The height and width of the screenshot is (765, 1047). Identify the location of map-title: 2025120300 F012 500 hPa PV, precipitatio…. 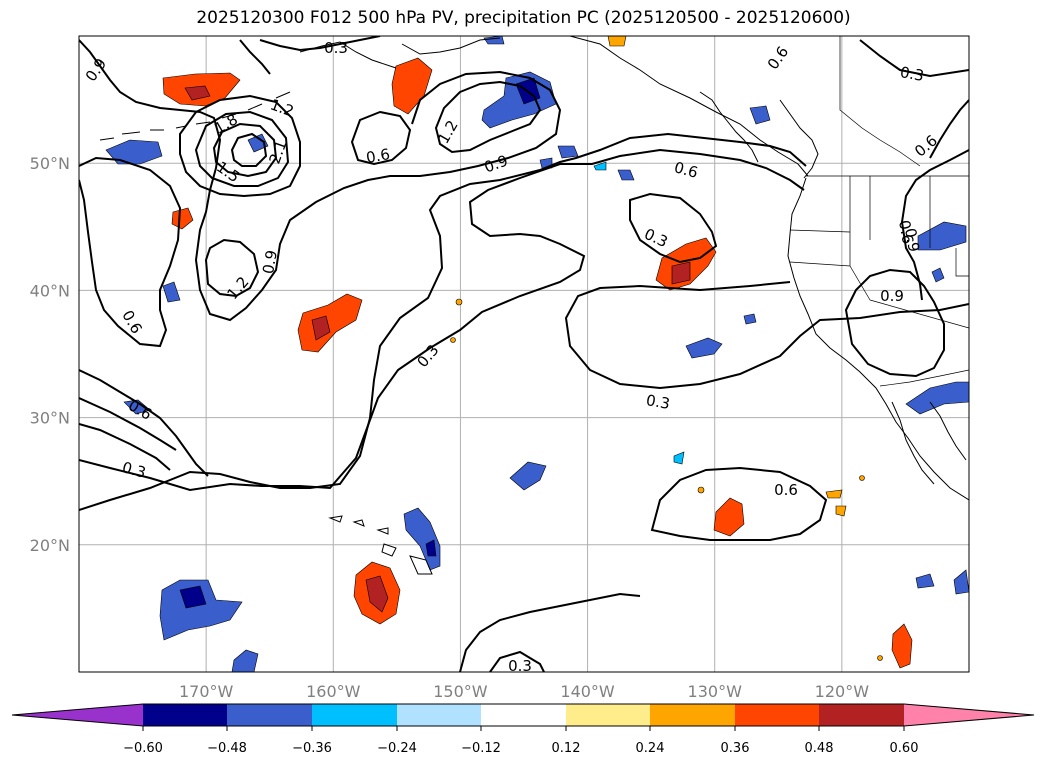
(523, 18).